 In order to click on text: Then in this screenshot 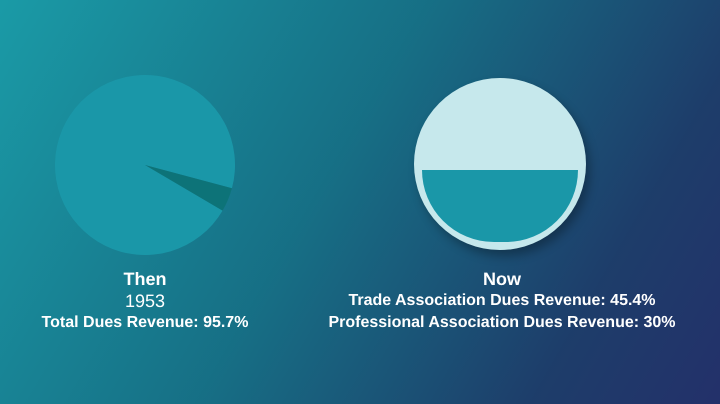, I will do `click(145, 279)`.